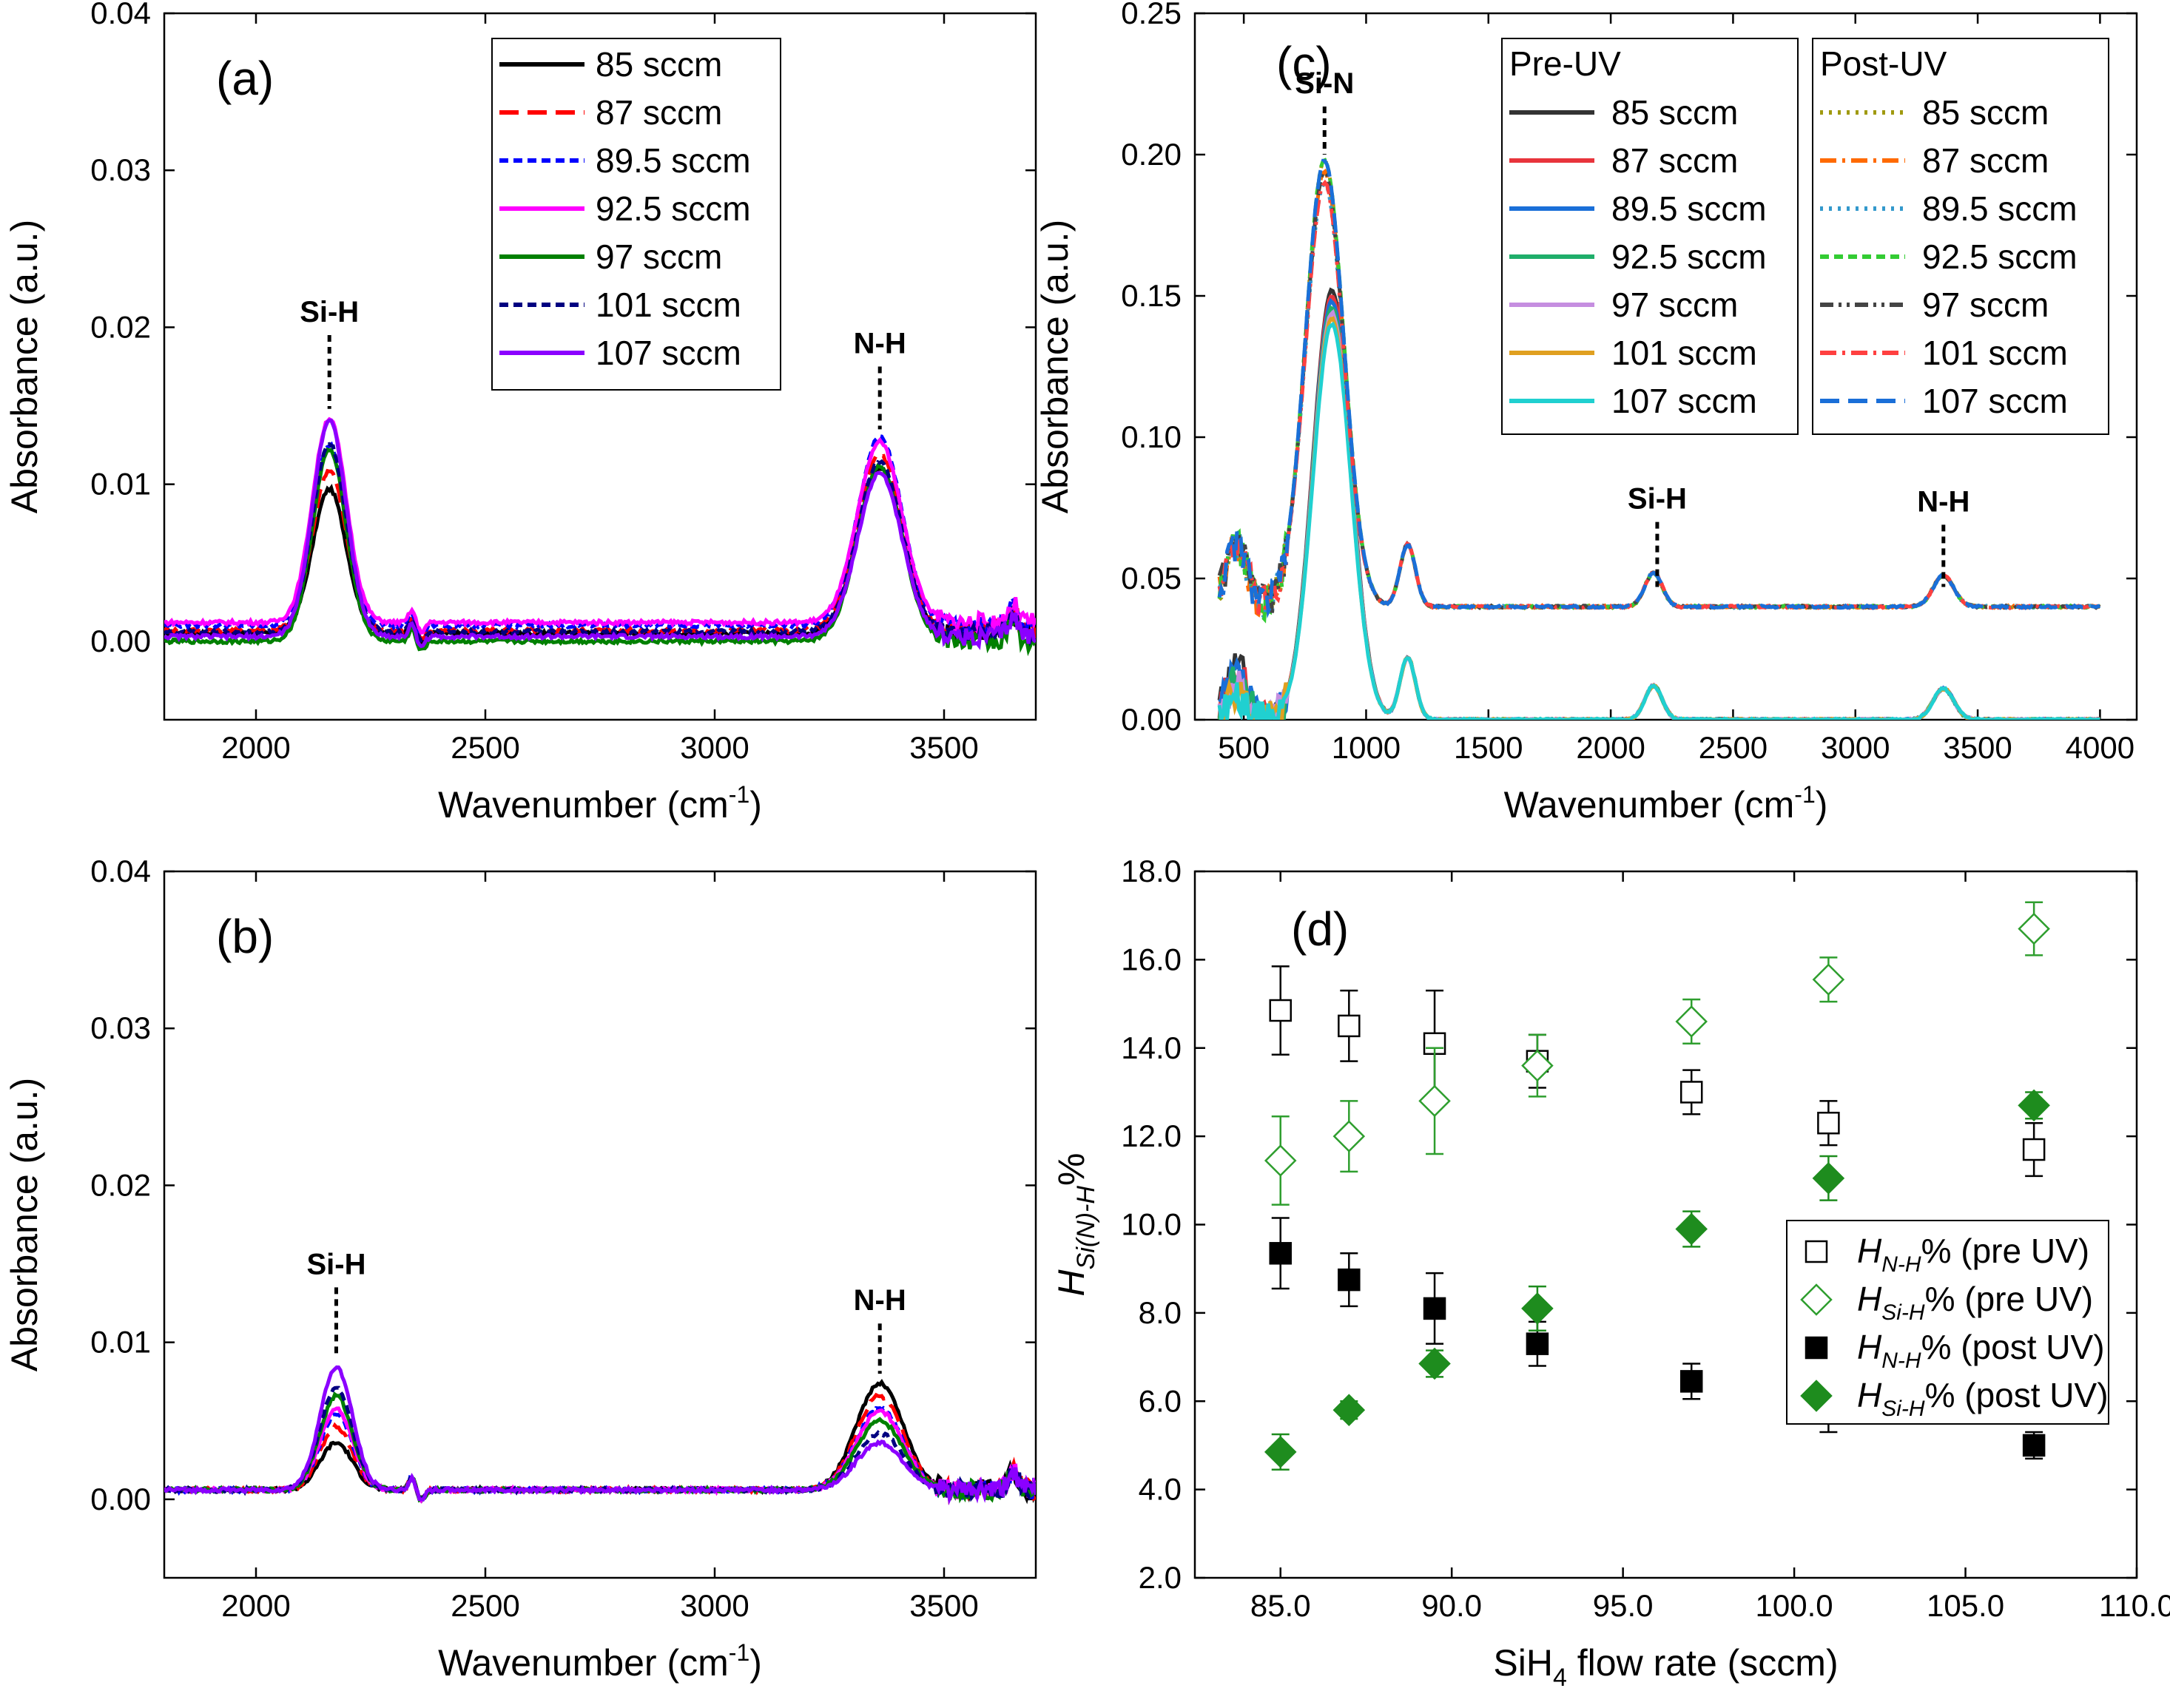 Image resolution: width=2170 pixels, height=1708 pixels. Describe the element at coordinates (1943, 502) in the screenshot. I see `peak-label-2: N-H` at that location.